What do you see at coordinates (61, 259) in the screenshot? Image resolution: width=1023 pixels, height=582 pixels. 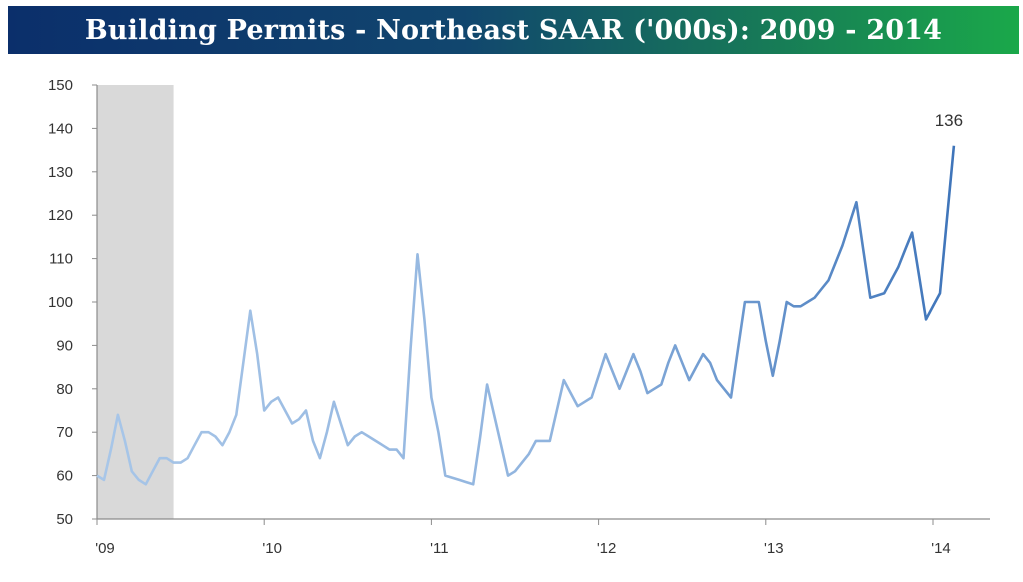 I see `y-tick-label: 110` at bounding box center [61, 259].